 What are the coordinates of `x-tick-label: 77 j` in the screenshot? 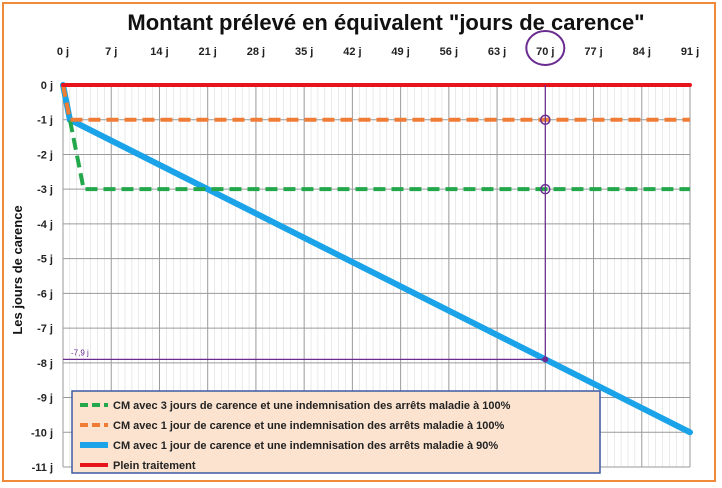 It's located at (593, 52).